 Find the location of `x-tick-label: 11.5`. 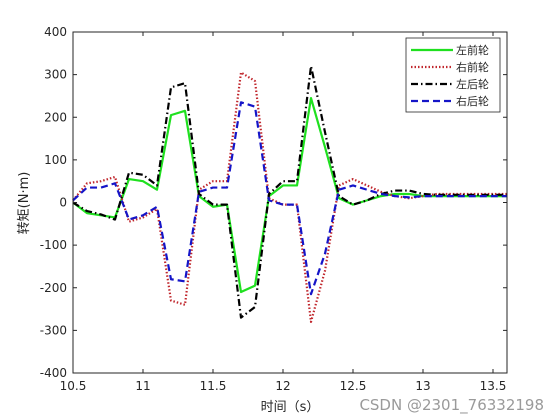

x-tick-label: 11.5 is located at coordinates (213, 386).